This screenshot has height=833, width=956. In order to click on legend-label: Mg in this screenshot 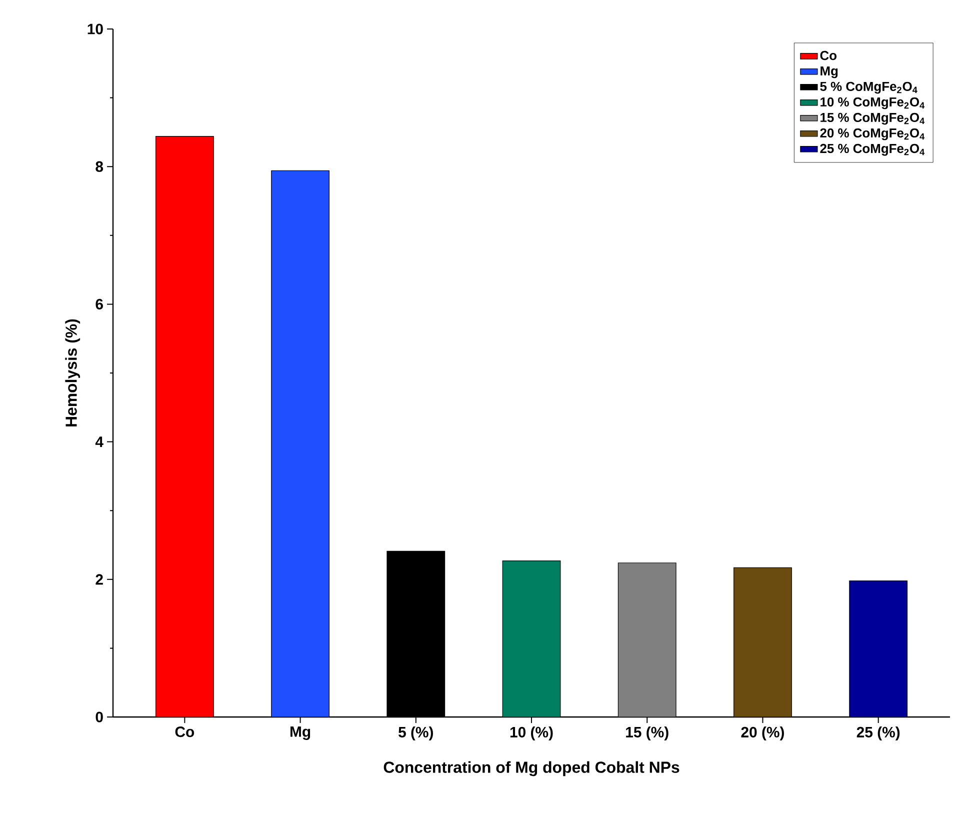, I will do `click(829, 72)`.